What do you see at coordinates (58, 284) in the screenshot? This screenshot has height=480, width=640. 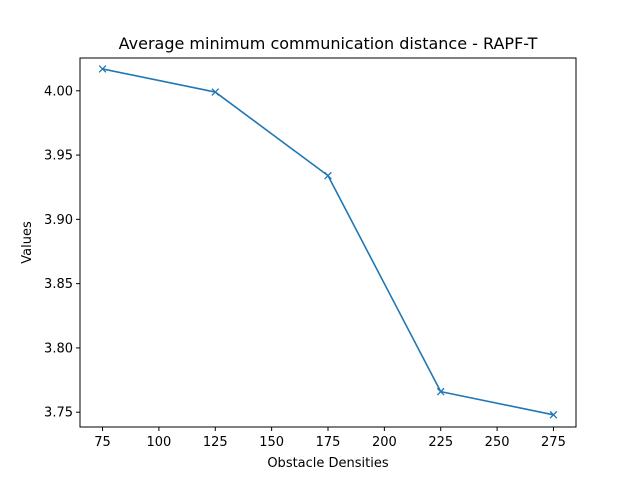 I see `y-tick-label: 3.85` at bounding box center [58, 284].